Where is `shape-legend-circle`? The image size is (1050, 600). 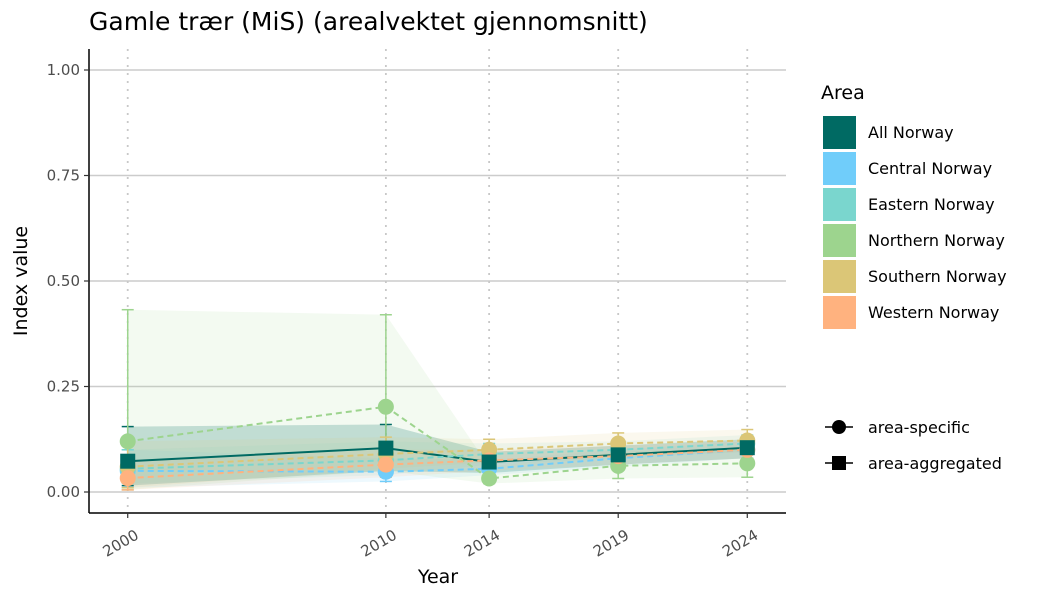
shape-legend-circle is located at coordinates (839, 427).